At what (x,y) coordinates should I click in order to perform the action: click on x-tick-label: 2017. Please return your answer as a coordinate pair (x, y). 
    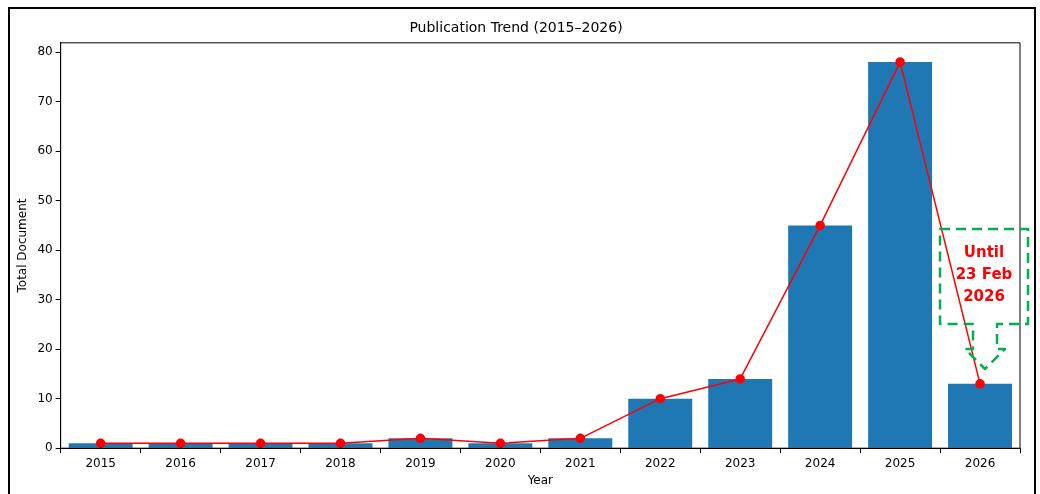
    Looking at the image, I should click on (260, 462).